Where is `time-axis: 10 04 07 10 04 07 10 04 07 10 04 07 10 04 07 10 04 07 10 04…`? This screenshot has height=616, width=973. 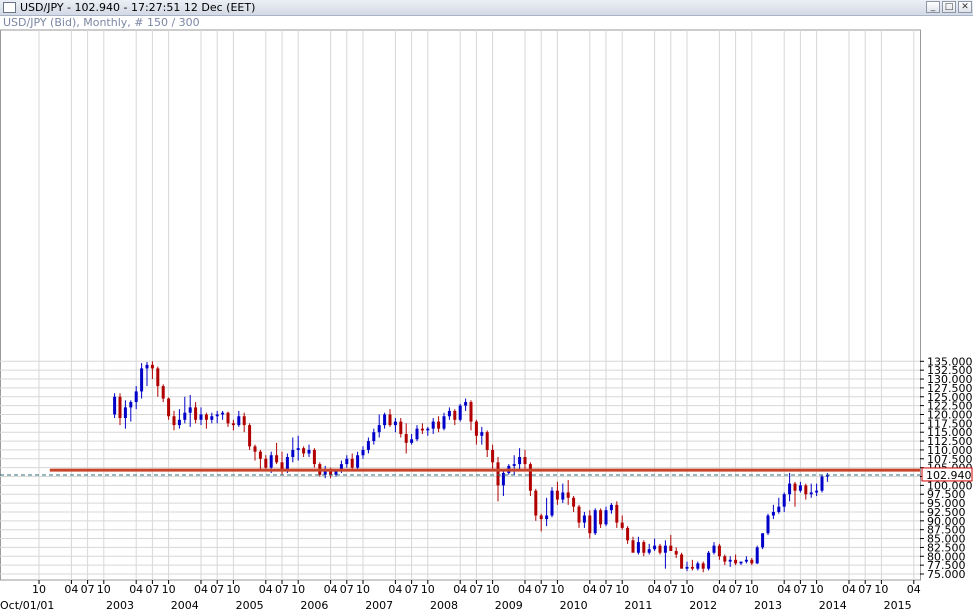 time-axis: 10 04 07 10 04 07 10 04 07 10 04 07 10 04 07 10 04 07 10 04… is located at coordinates (460, 596).